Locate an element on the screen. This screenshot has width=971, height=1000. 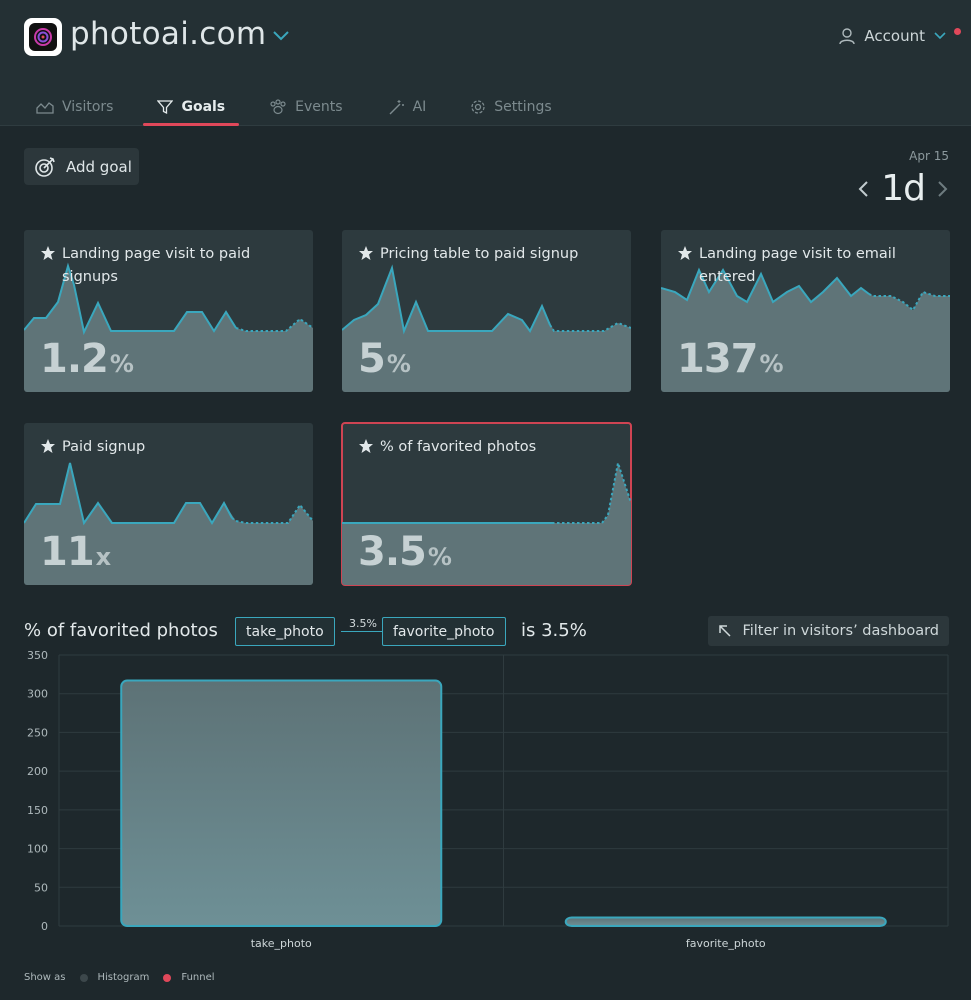
y-tick-label: 350 is located at coordinates (37, 655).